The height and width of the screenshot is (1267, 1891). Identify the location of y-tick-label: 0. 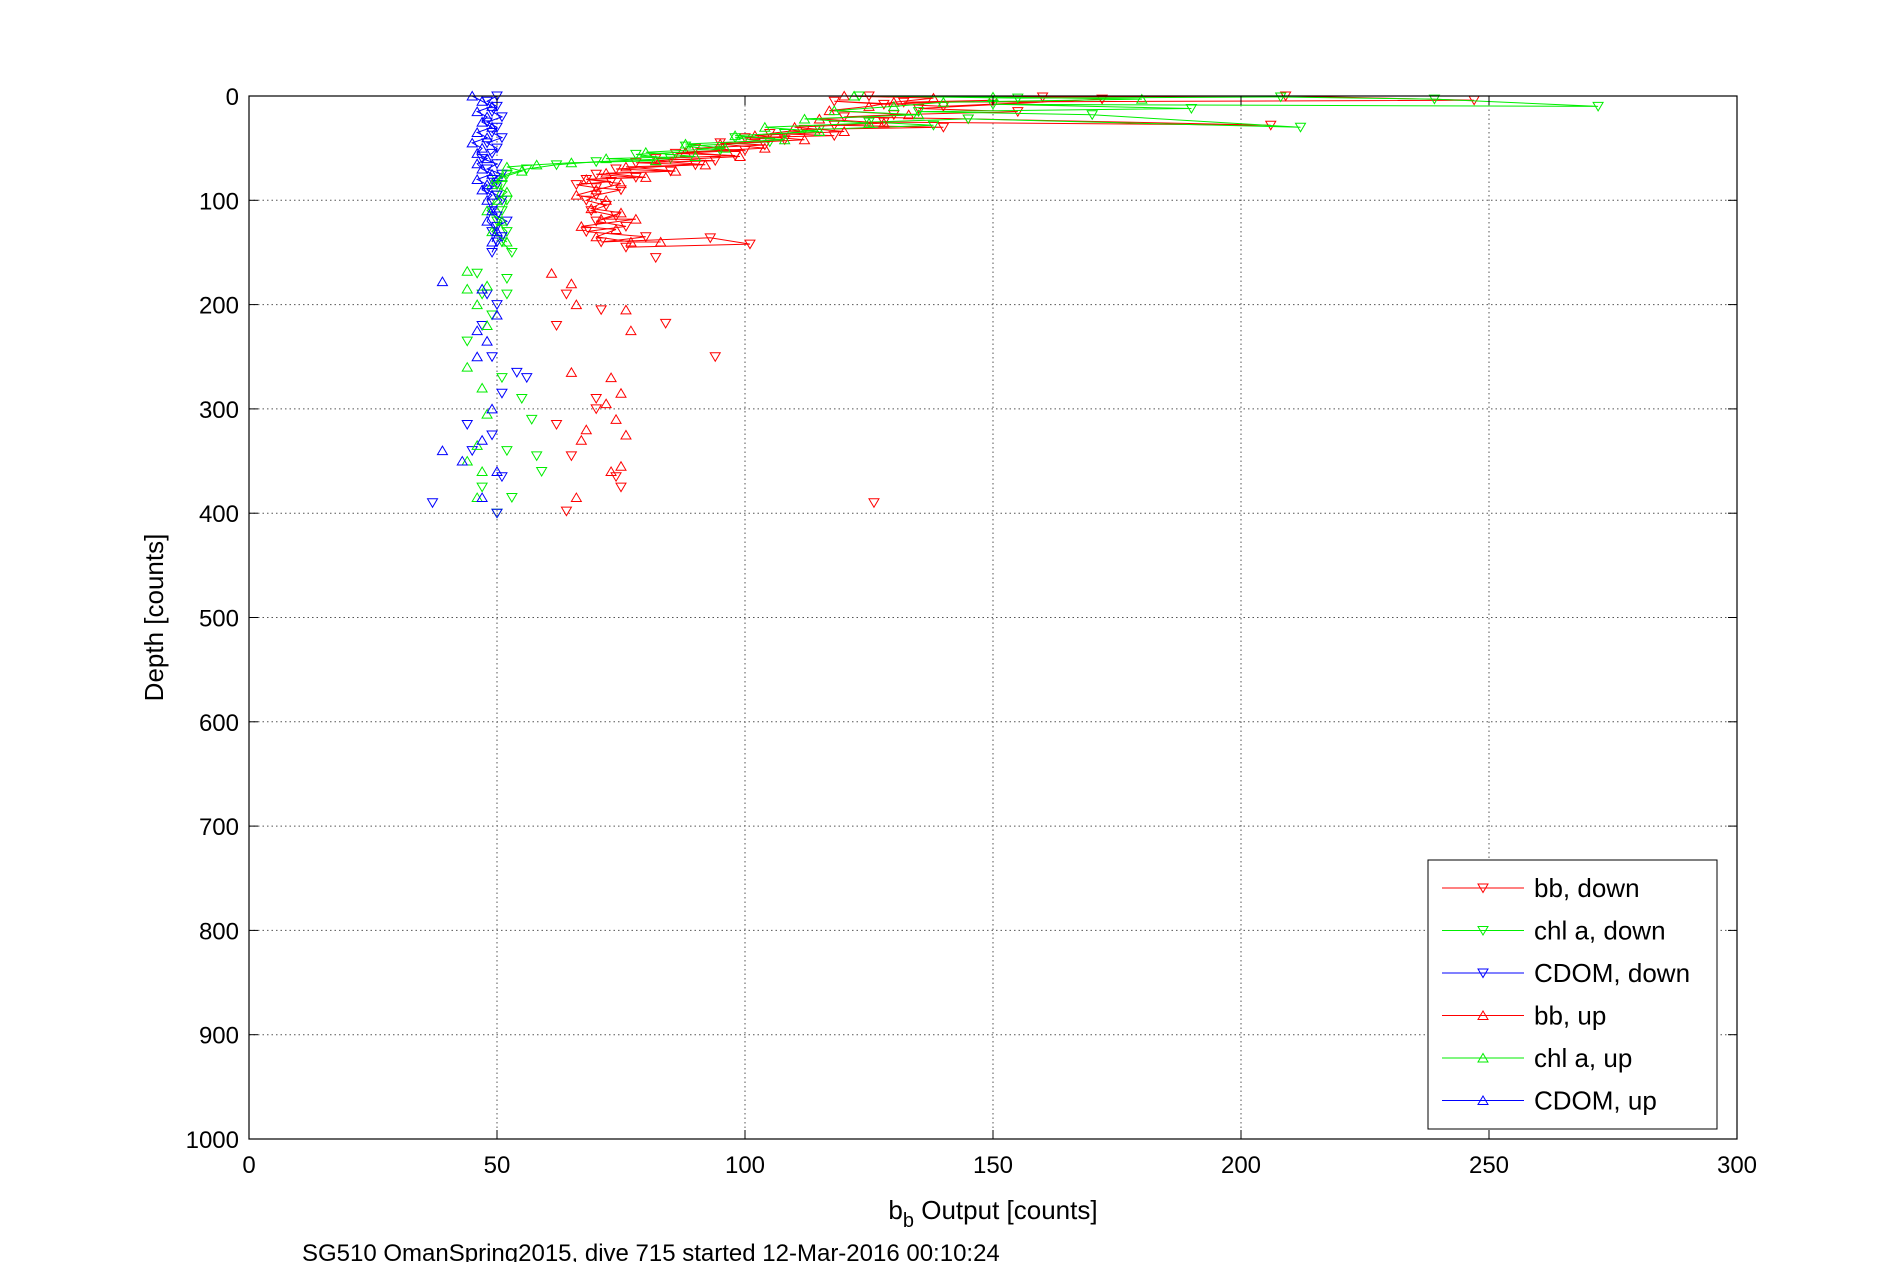
(232, 97).